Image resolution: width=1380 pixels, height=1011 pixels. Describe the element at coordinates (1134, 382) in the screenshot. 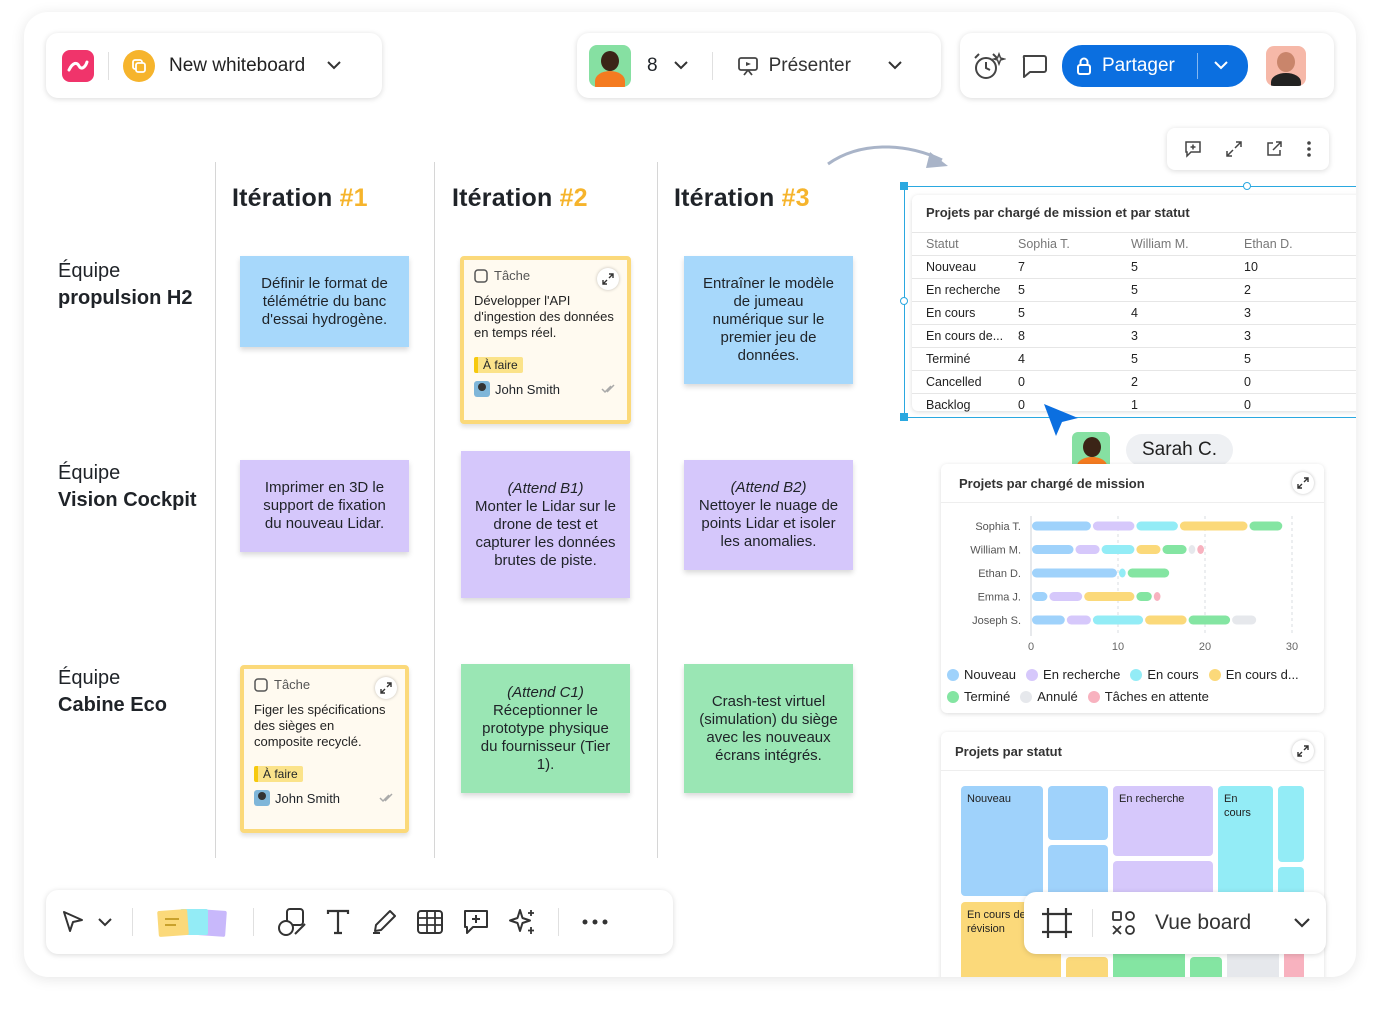

I see `table-row: Cancelled 0 2 0` at that location.